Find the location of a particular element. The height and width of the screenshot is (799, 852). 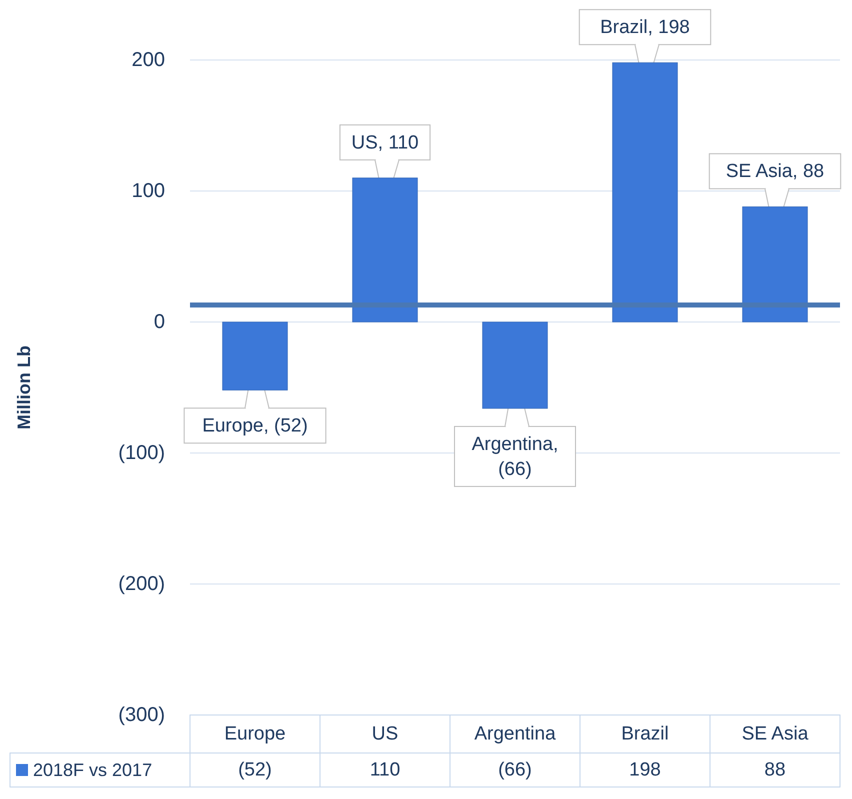

legend-label: 2018F vs 2017 is located at coordinates (92, 770).